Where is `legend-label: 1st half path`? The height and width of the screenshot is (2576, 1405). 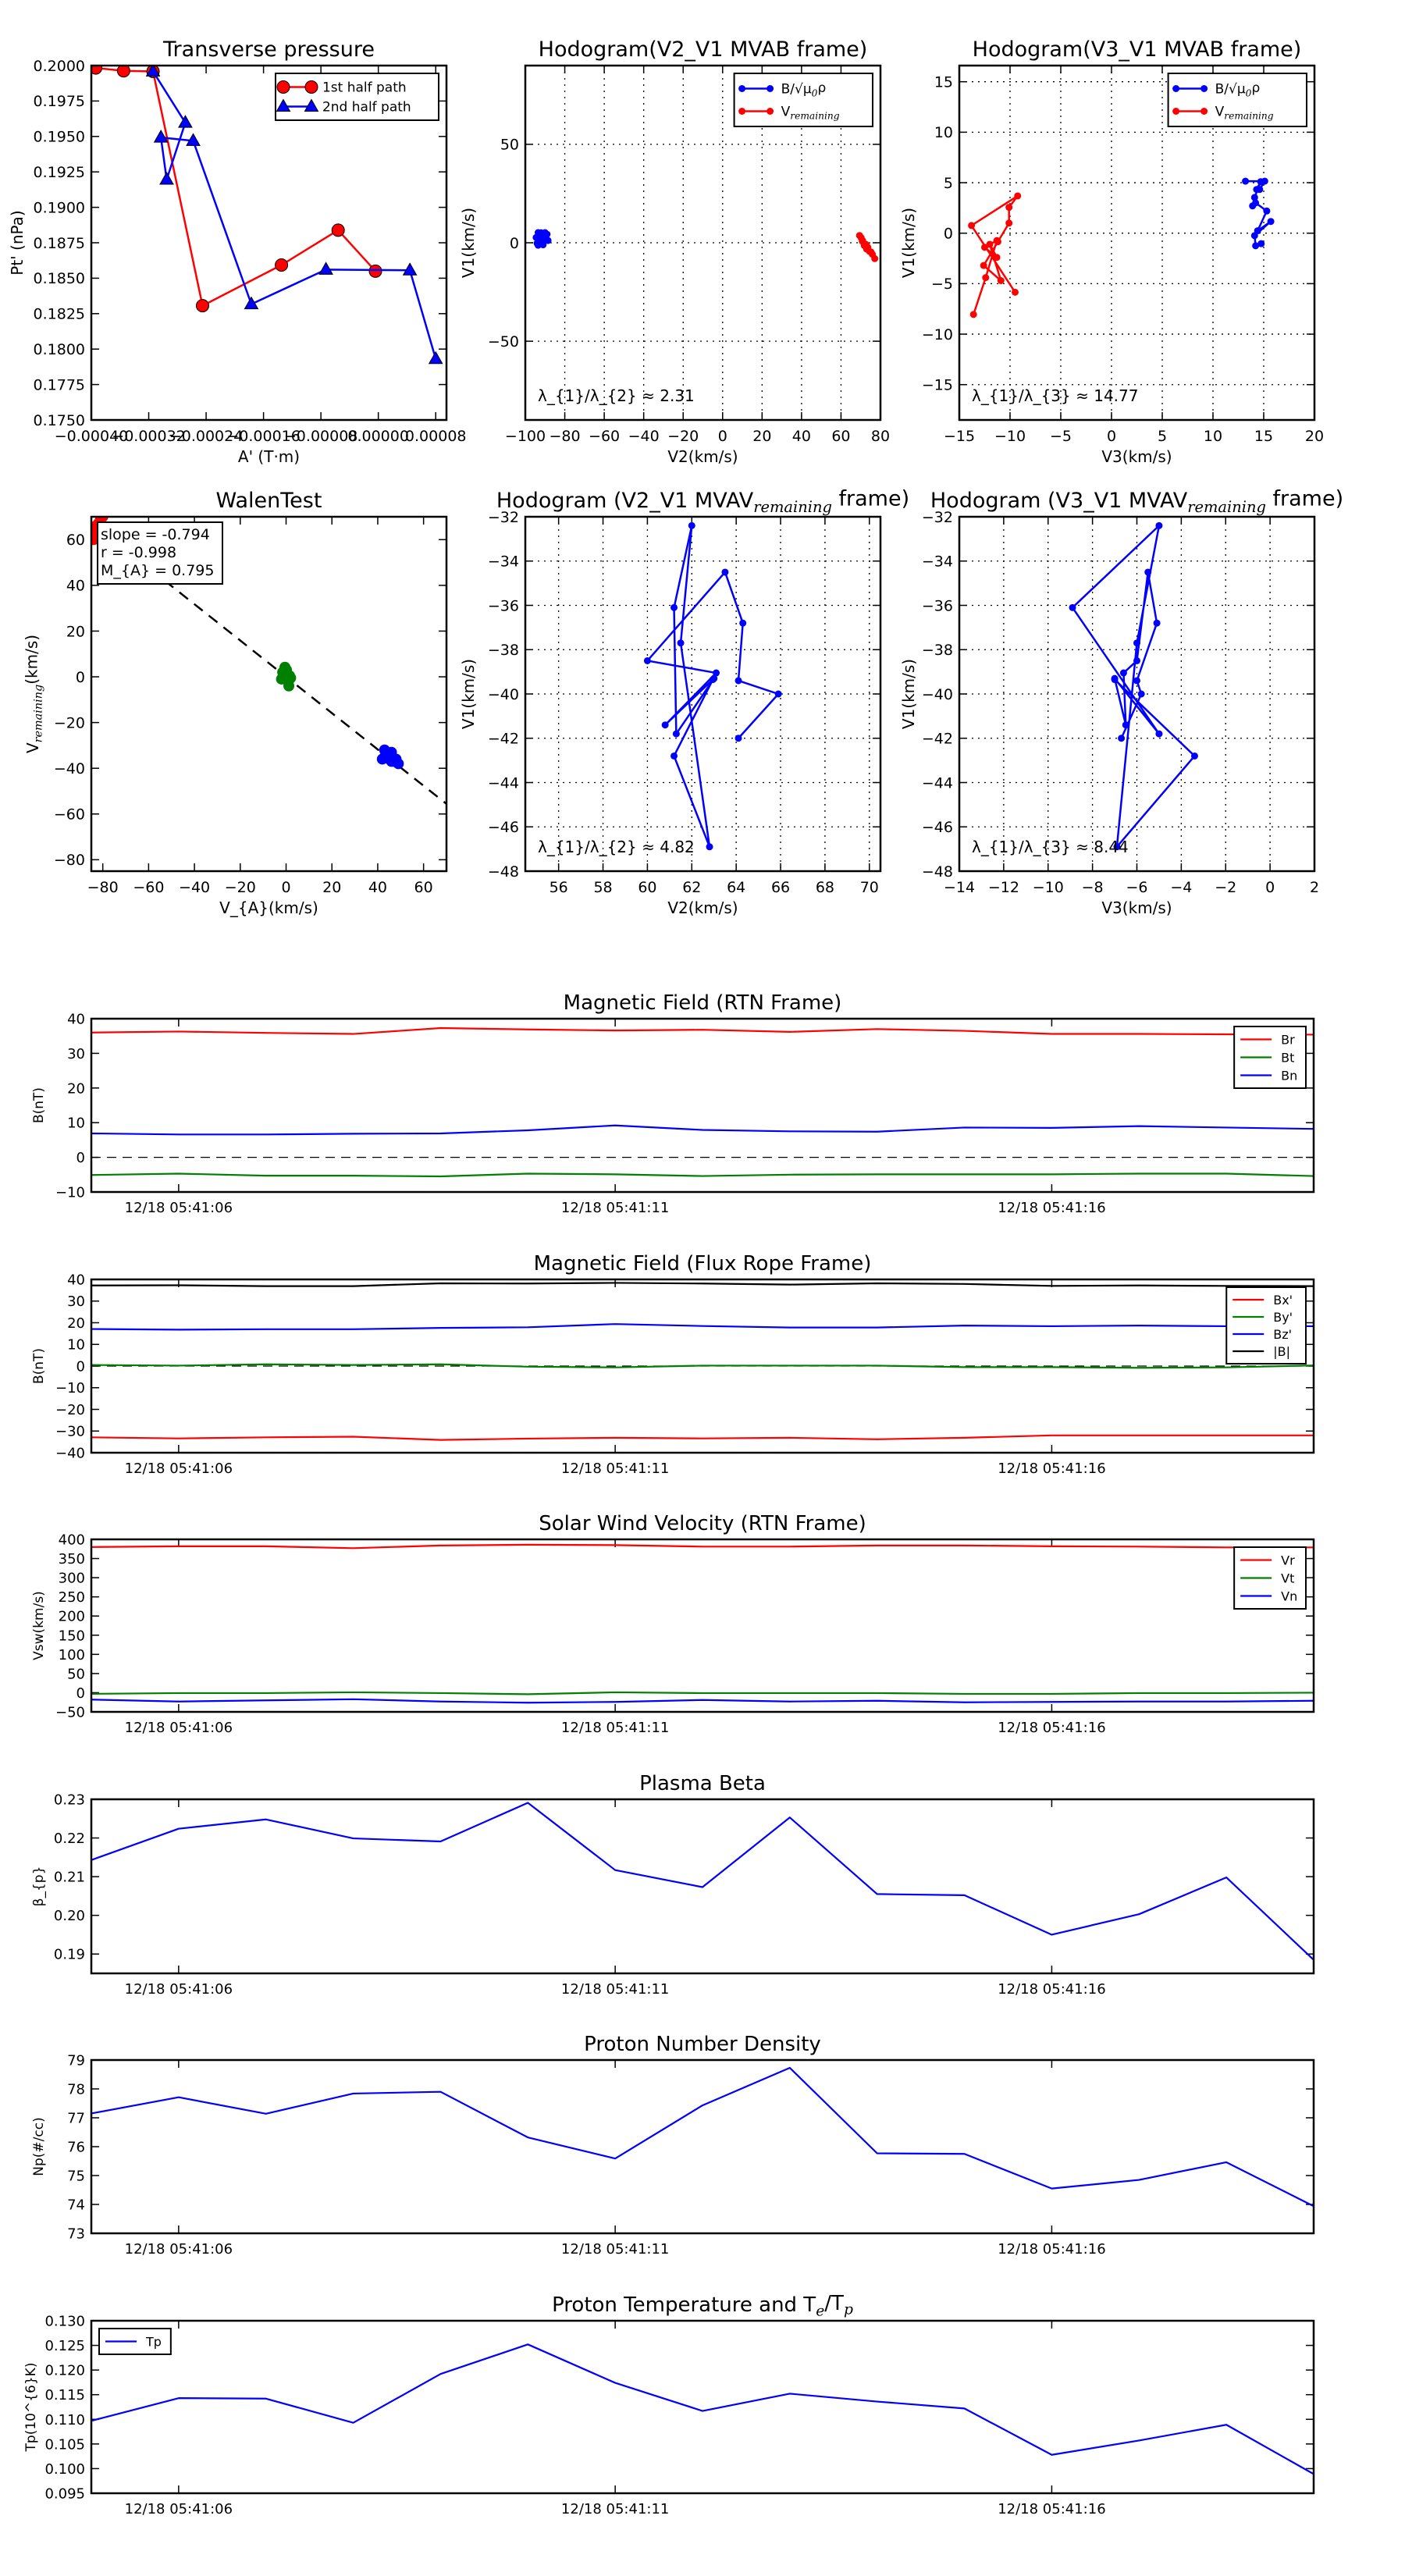 legend-label: 1st half path is located at coordinates (364, 88).